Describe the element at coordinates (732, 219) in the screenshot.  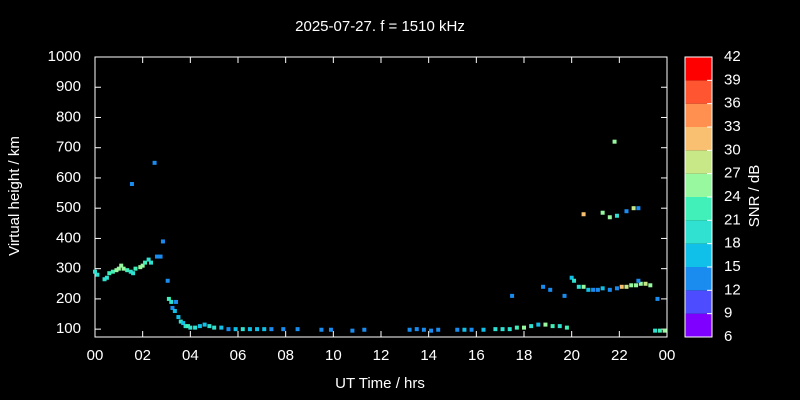
I see `colorbar-tick-label: 21` at that location.